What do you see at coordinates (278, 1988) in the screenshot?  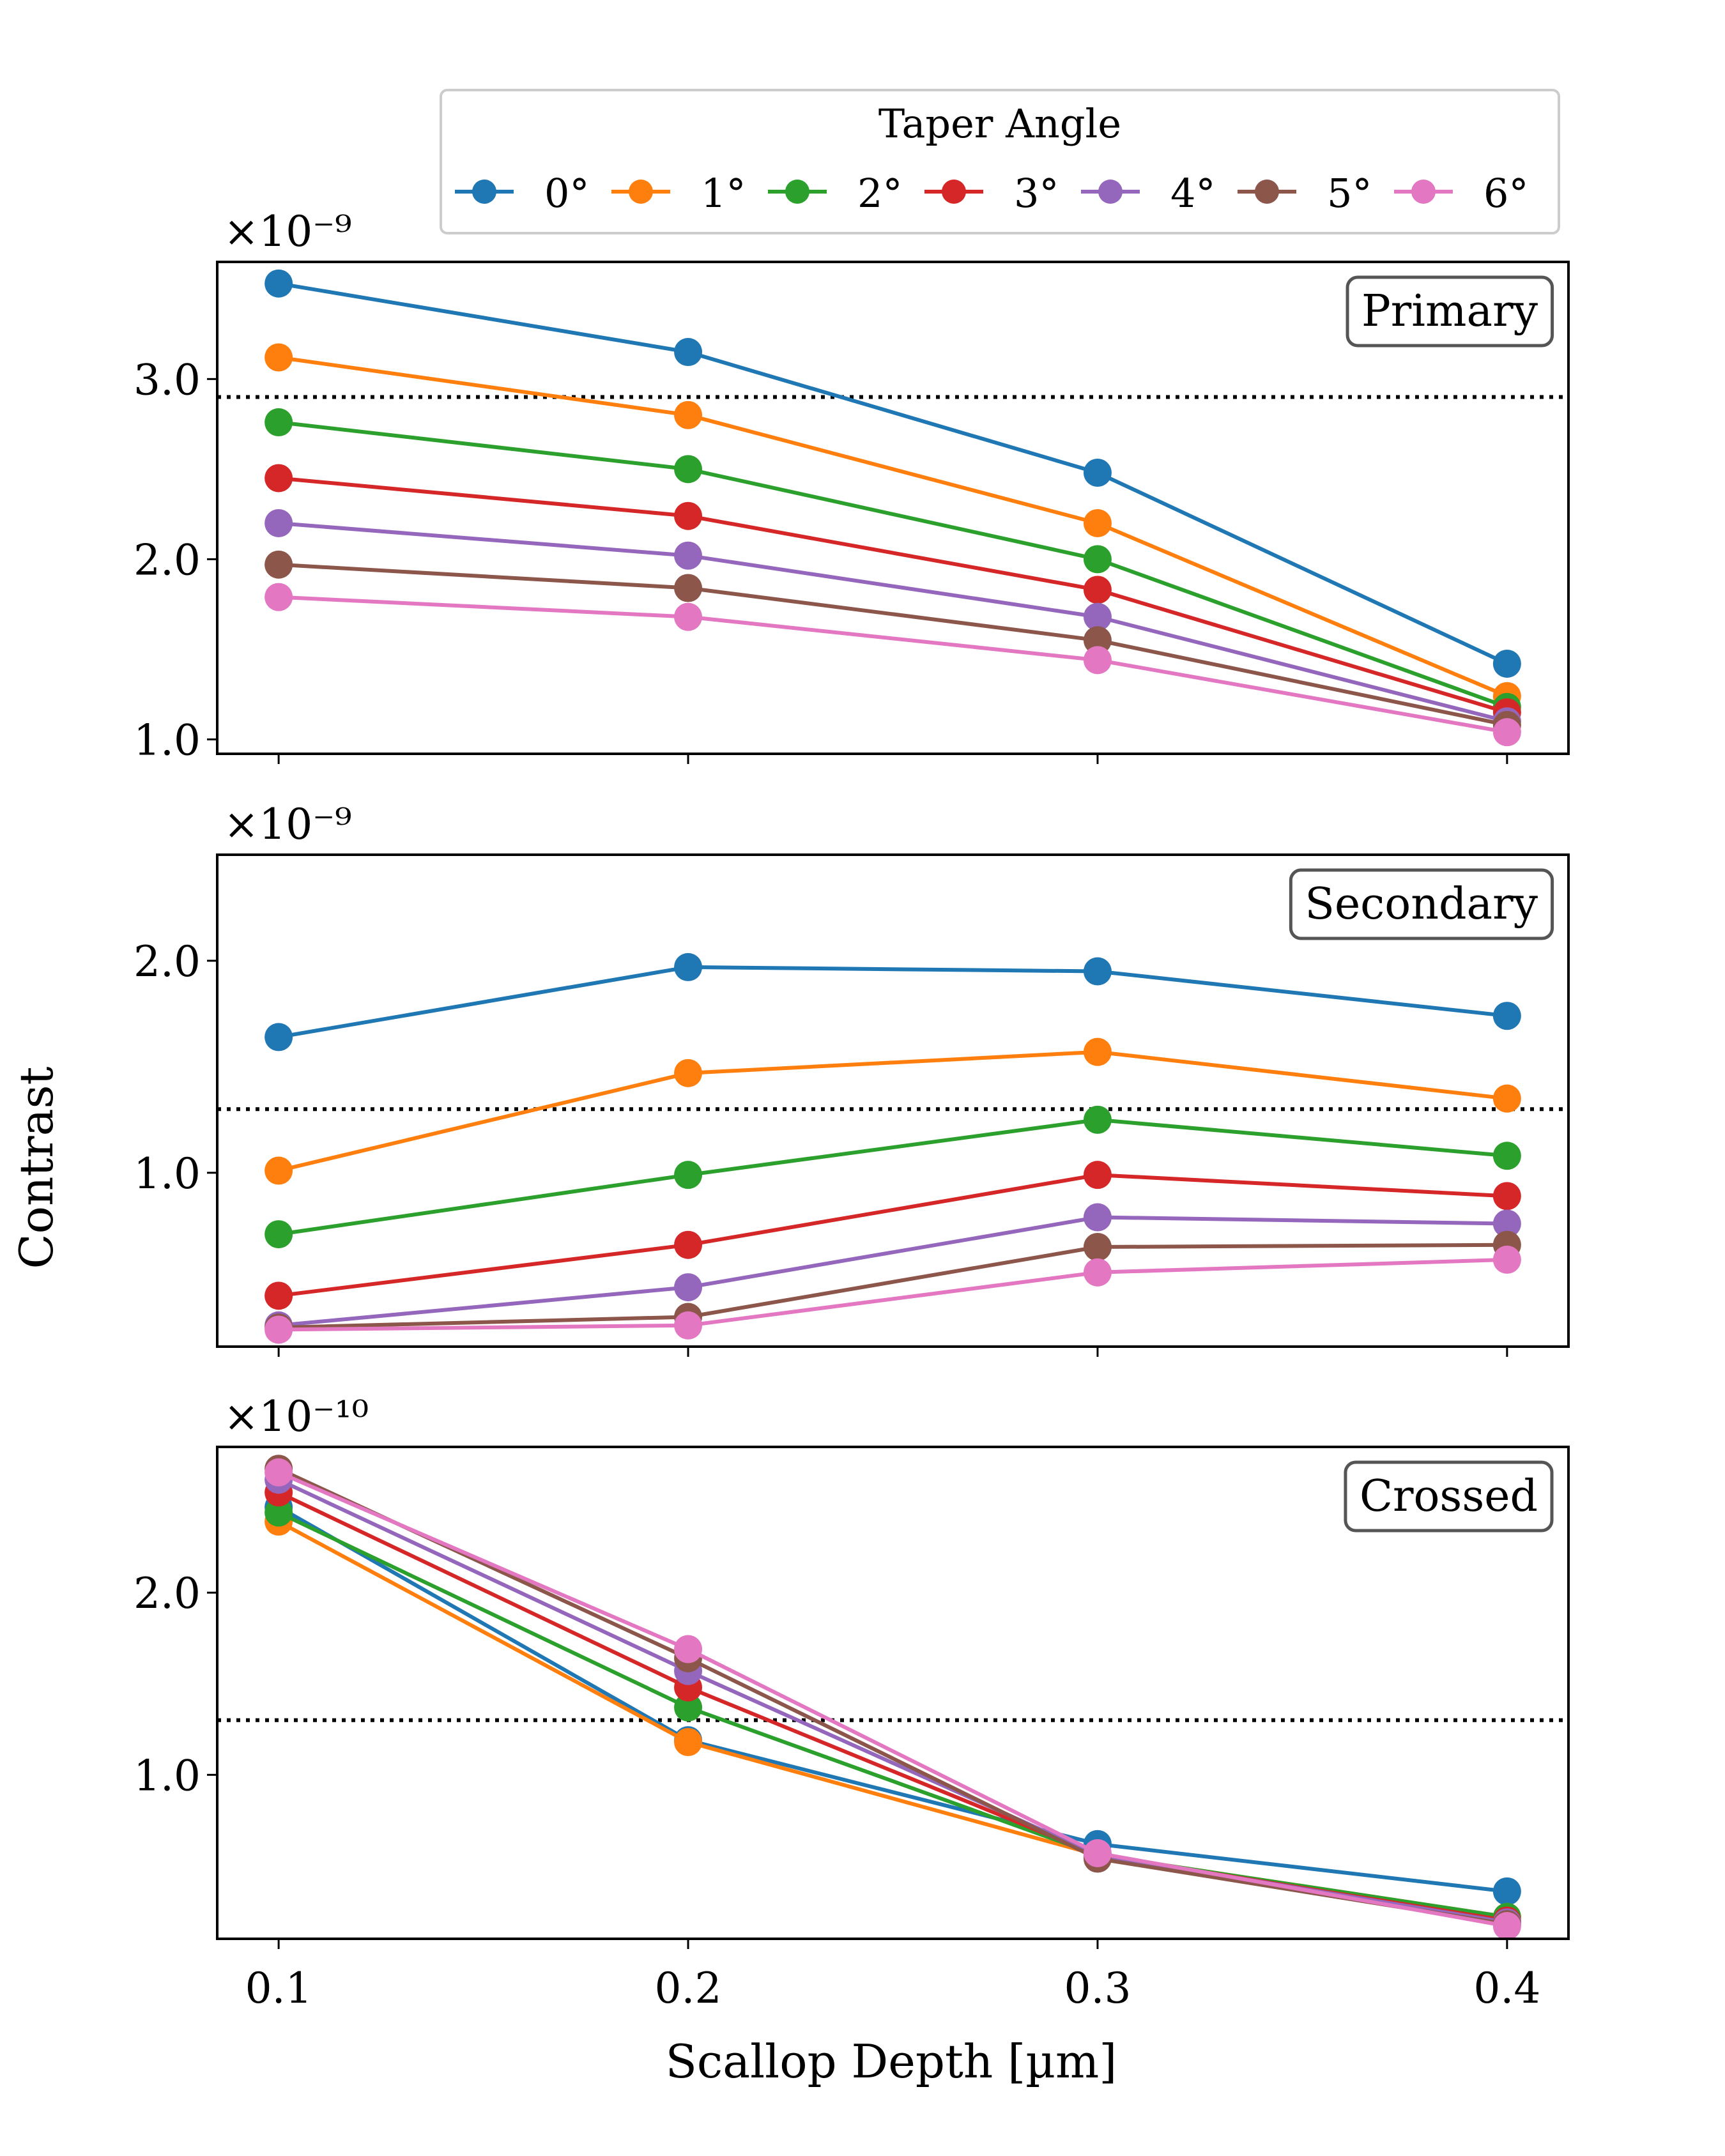 I see `x-tick-label: 0.1` at bounding box center [278, 1988].